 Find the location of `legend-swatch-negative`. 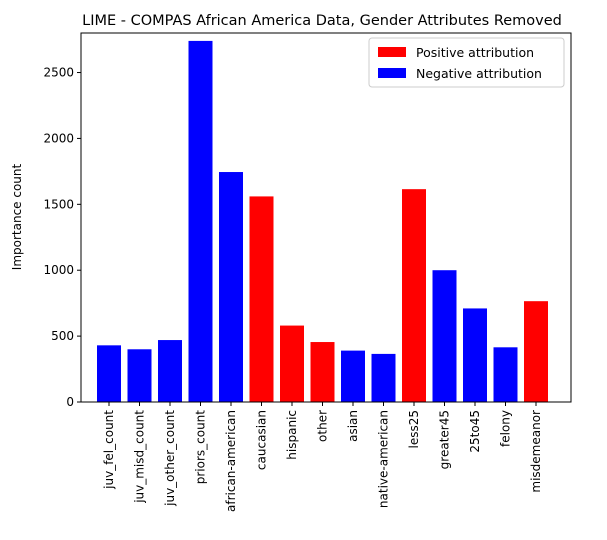

legend-swatch-negative is located at coordinates (392, 73).